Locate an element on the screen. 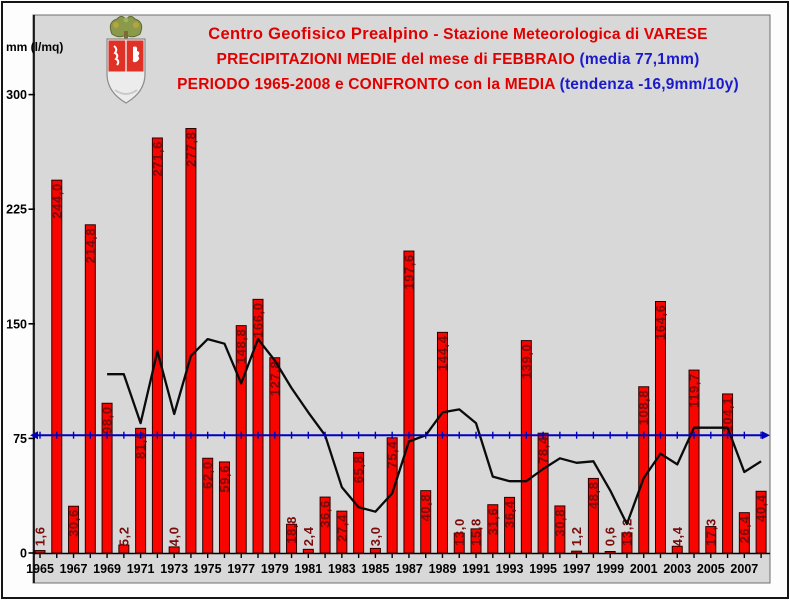  bar-value-1999: 0,6 is located at coordinates (610, 536).